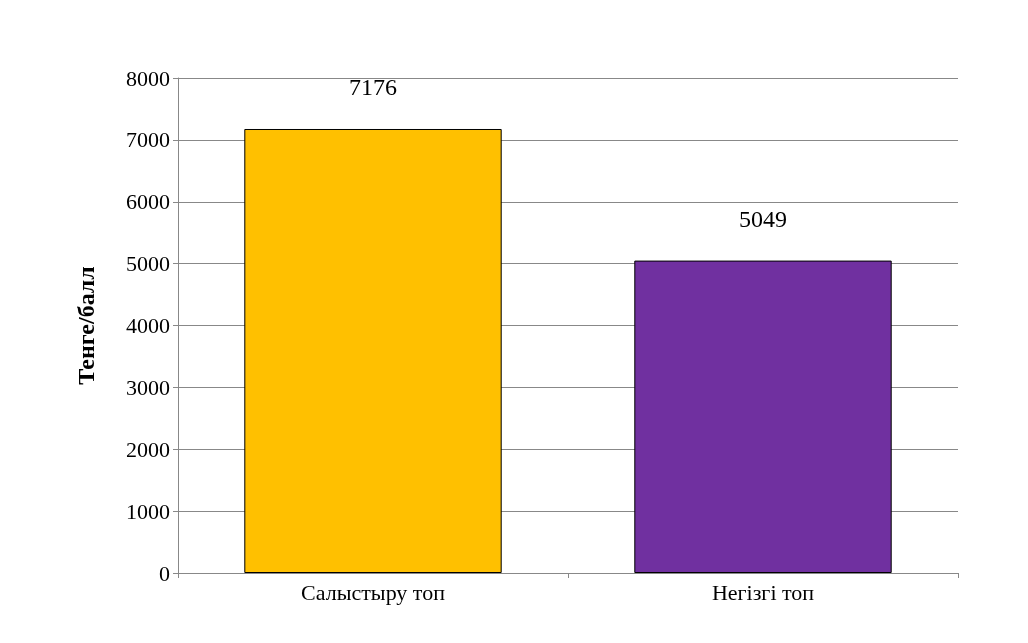  I want to click on x-tick-label: Салыстыру топ, so click(373, 592).